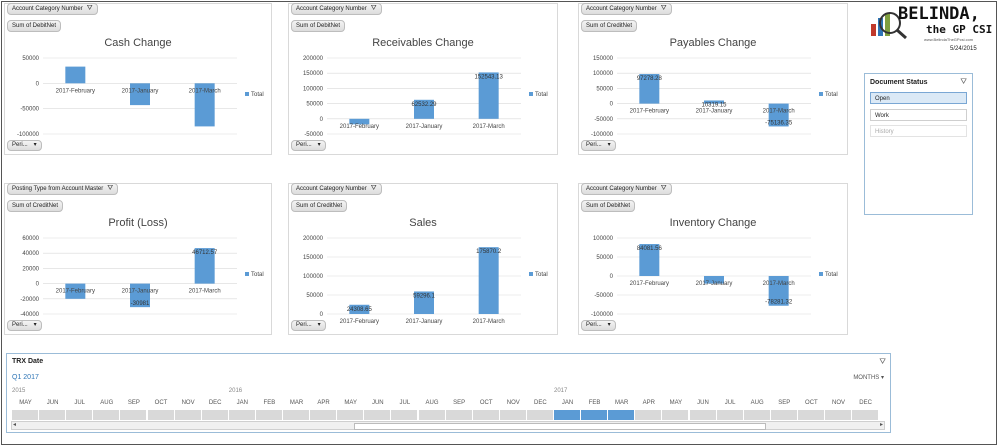 The width and height of the screenshot is (1000, 448). What do you see at coordinates (779, 112) in the screenshot?
I see `x-category-label: 2017-March` at bounding box center [779, 112].